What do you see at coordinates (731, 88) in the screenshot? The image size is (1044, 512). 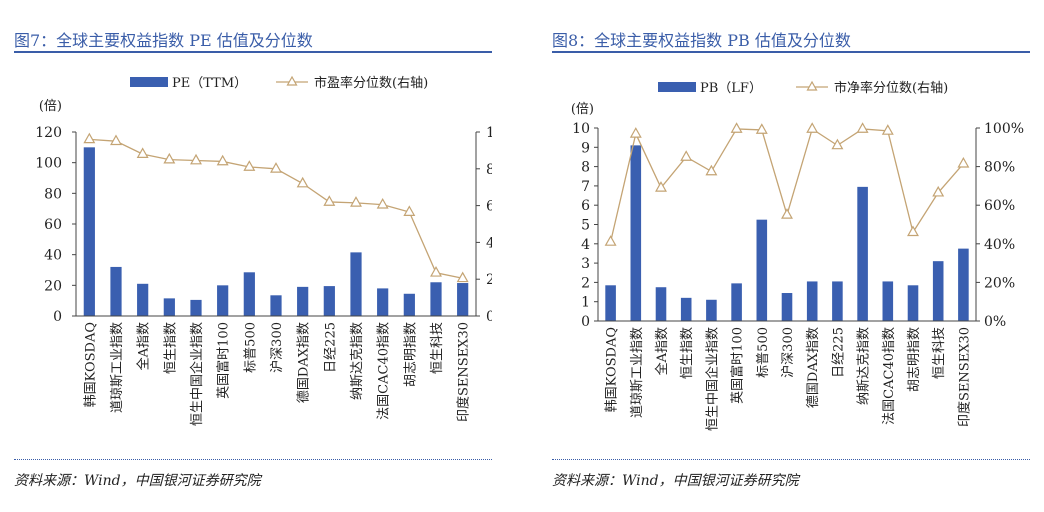 I see `legend-bar-label: PB（LF）` at bounding box center [731, 88].